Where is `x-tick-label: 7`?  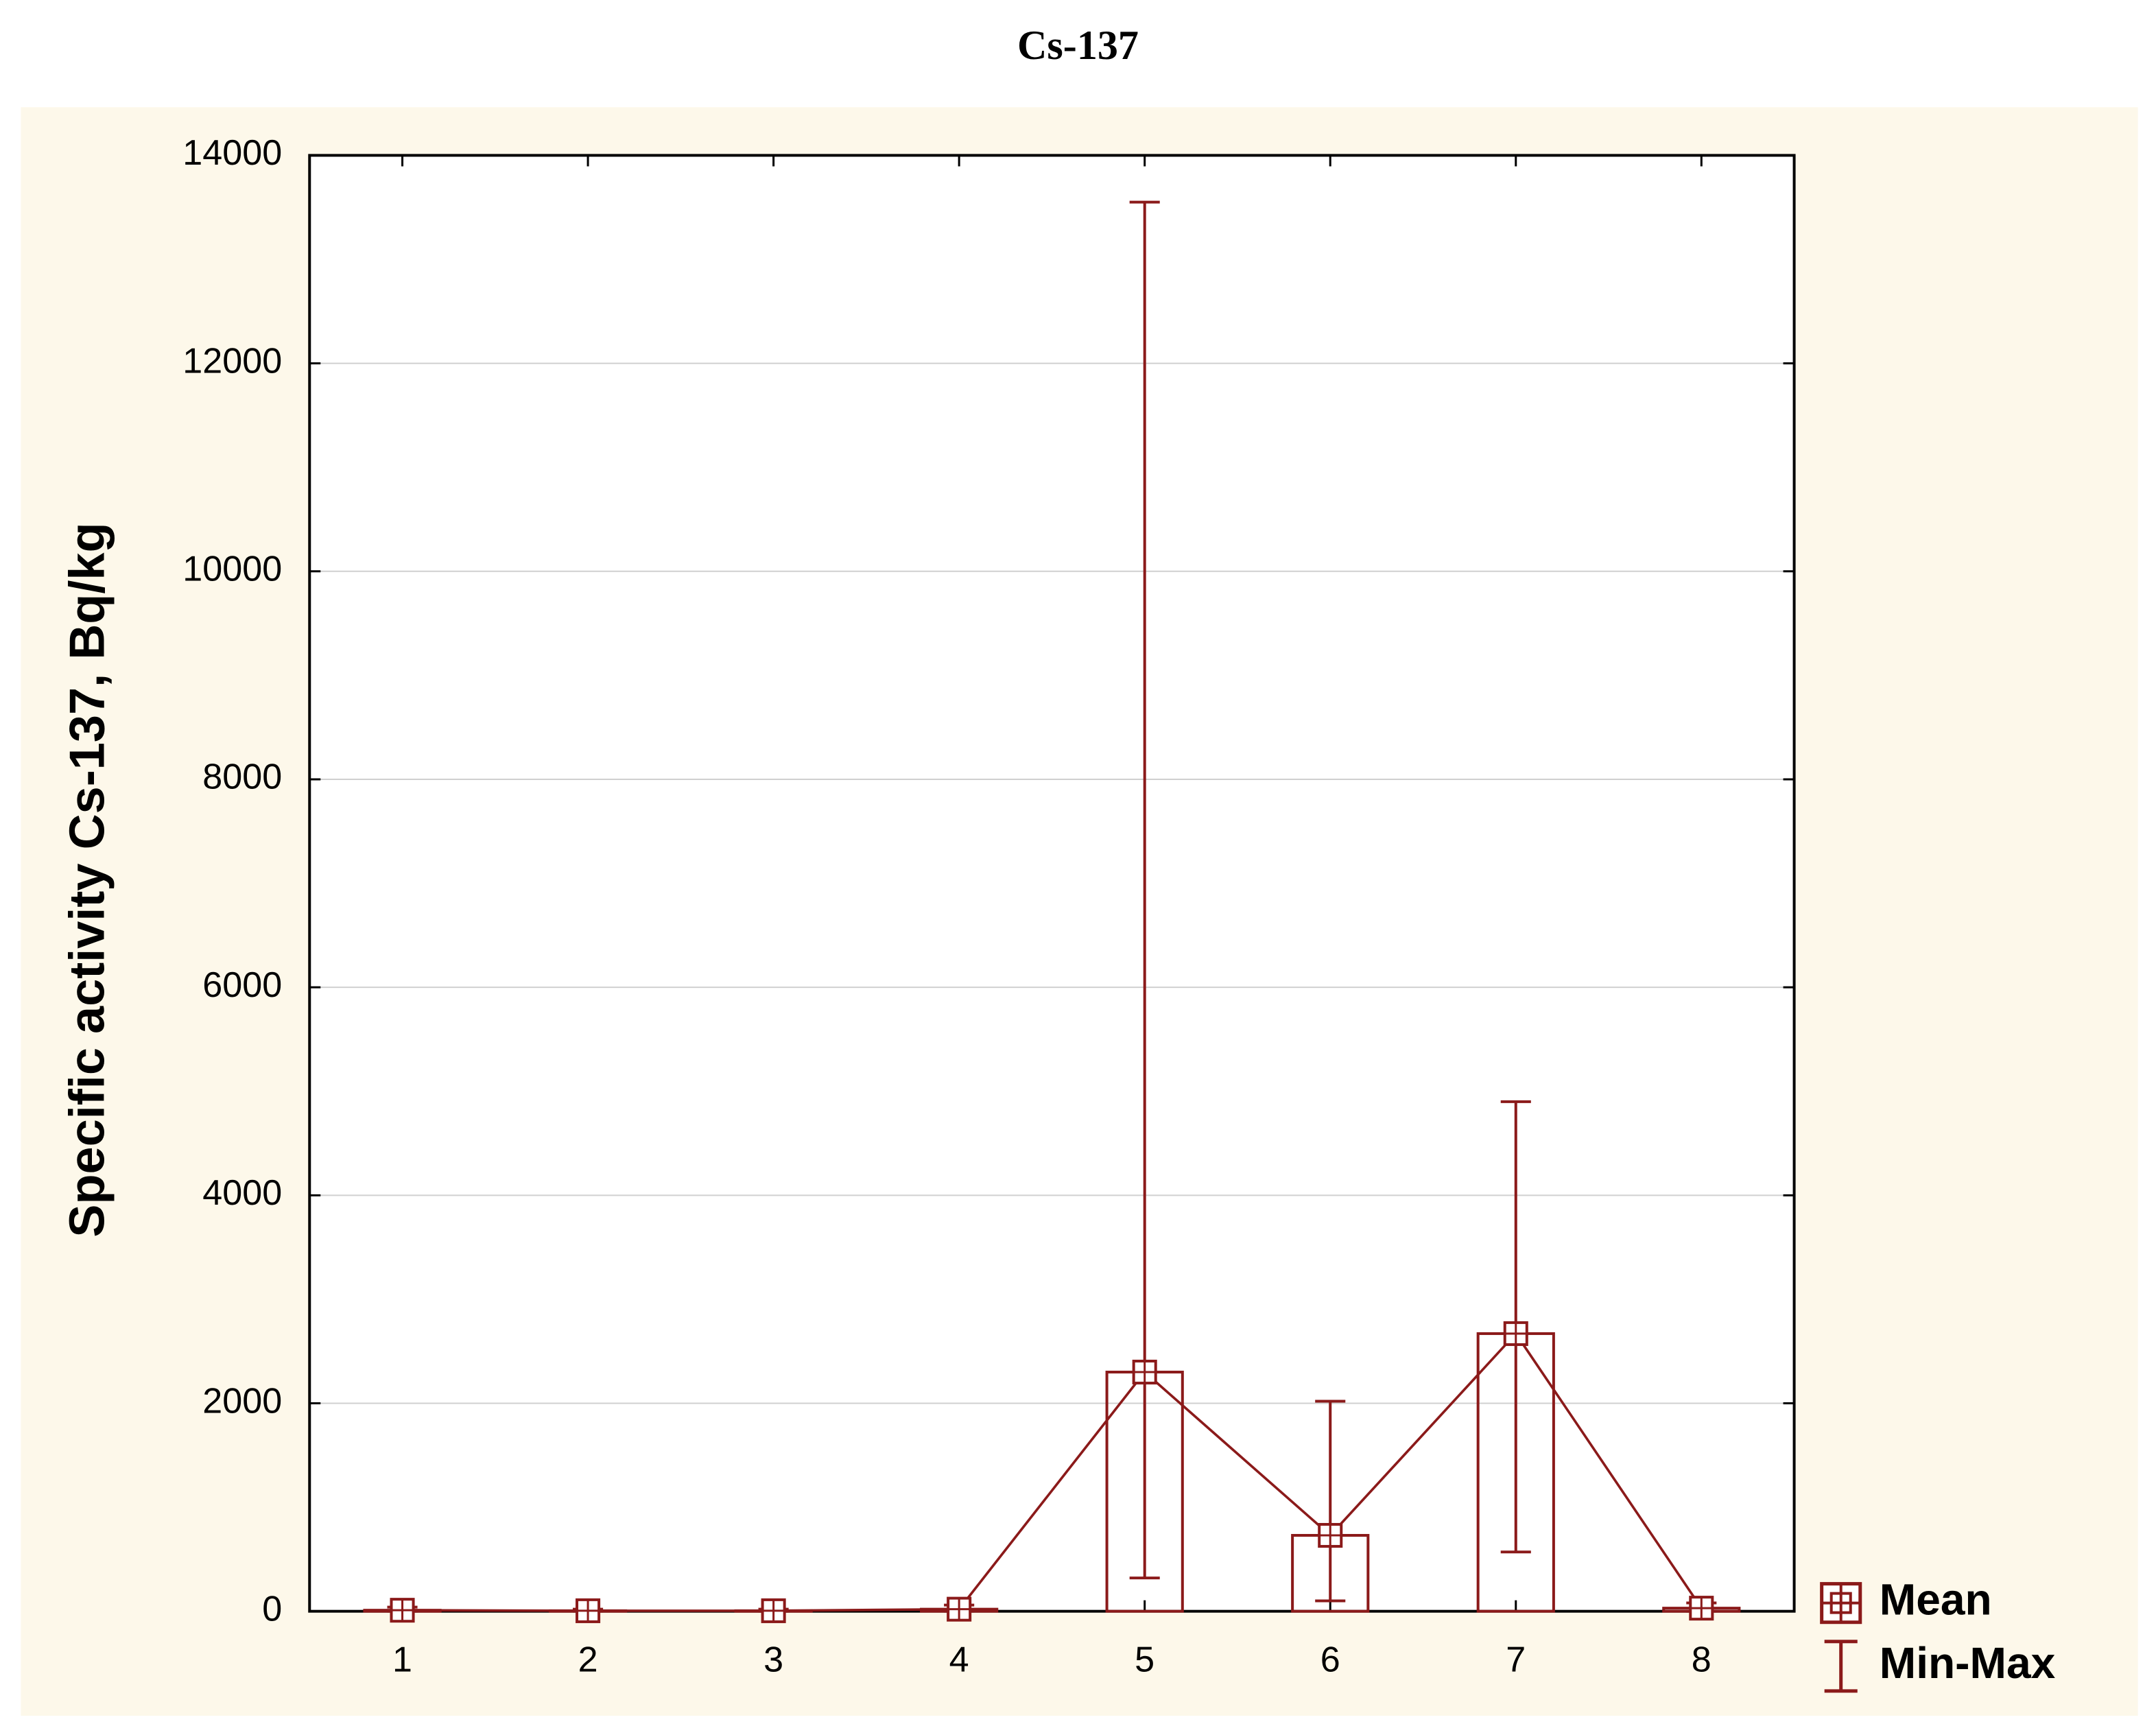 x-tick-label: 7 is located at coordinates (1516, 1660).